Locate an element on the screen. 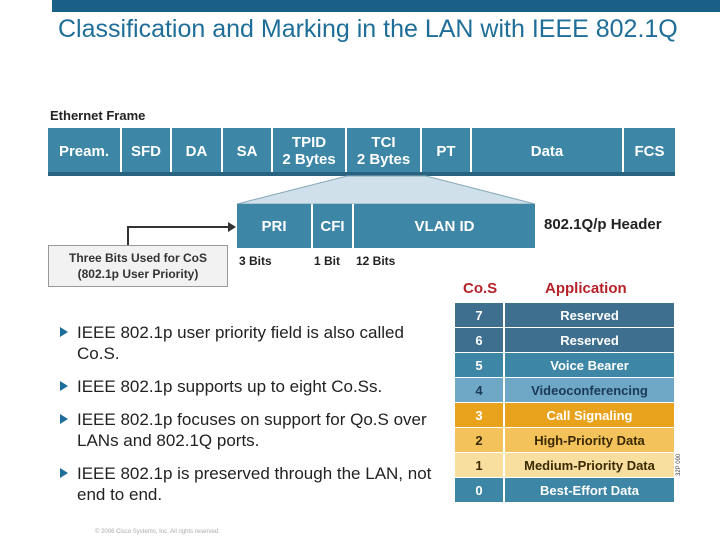 The image size is (720, 540). header-field-row: PRI CFI VLAN ID is located at coordinates (386, 226).